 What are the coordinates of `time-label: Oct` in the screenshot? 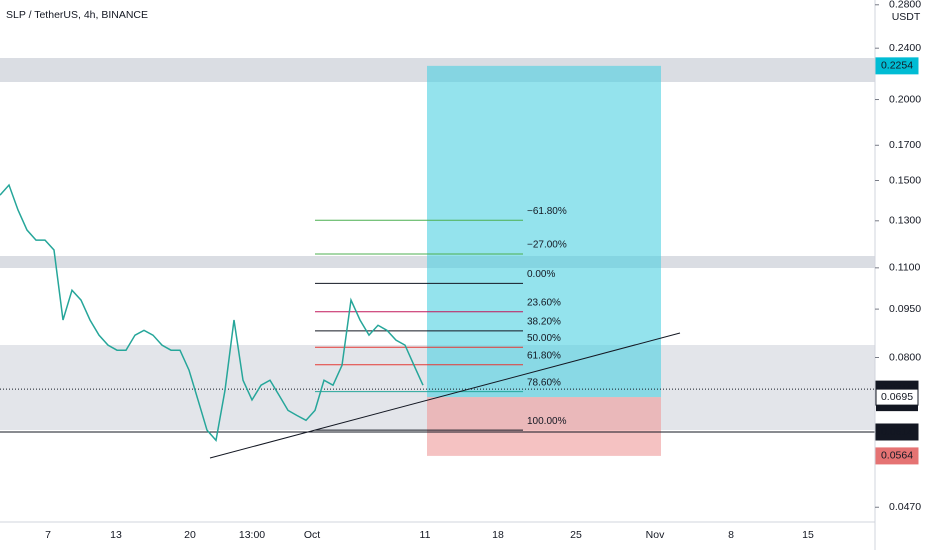 It's located at (312, 535).